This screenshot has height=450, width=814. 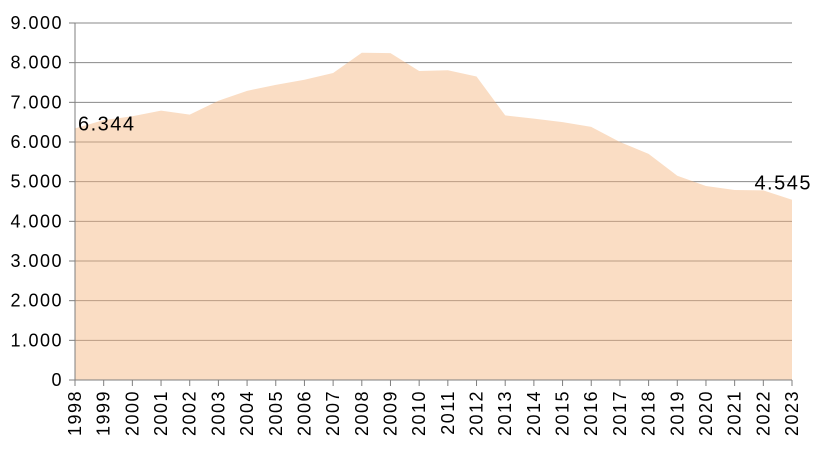 I want to click on x-tick-label: 2013, so click(x=505, y=413).